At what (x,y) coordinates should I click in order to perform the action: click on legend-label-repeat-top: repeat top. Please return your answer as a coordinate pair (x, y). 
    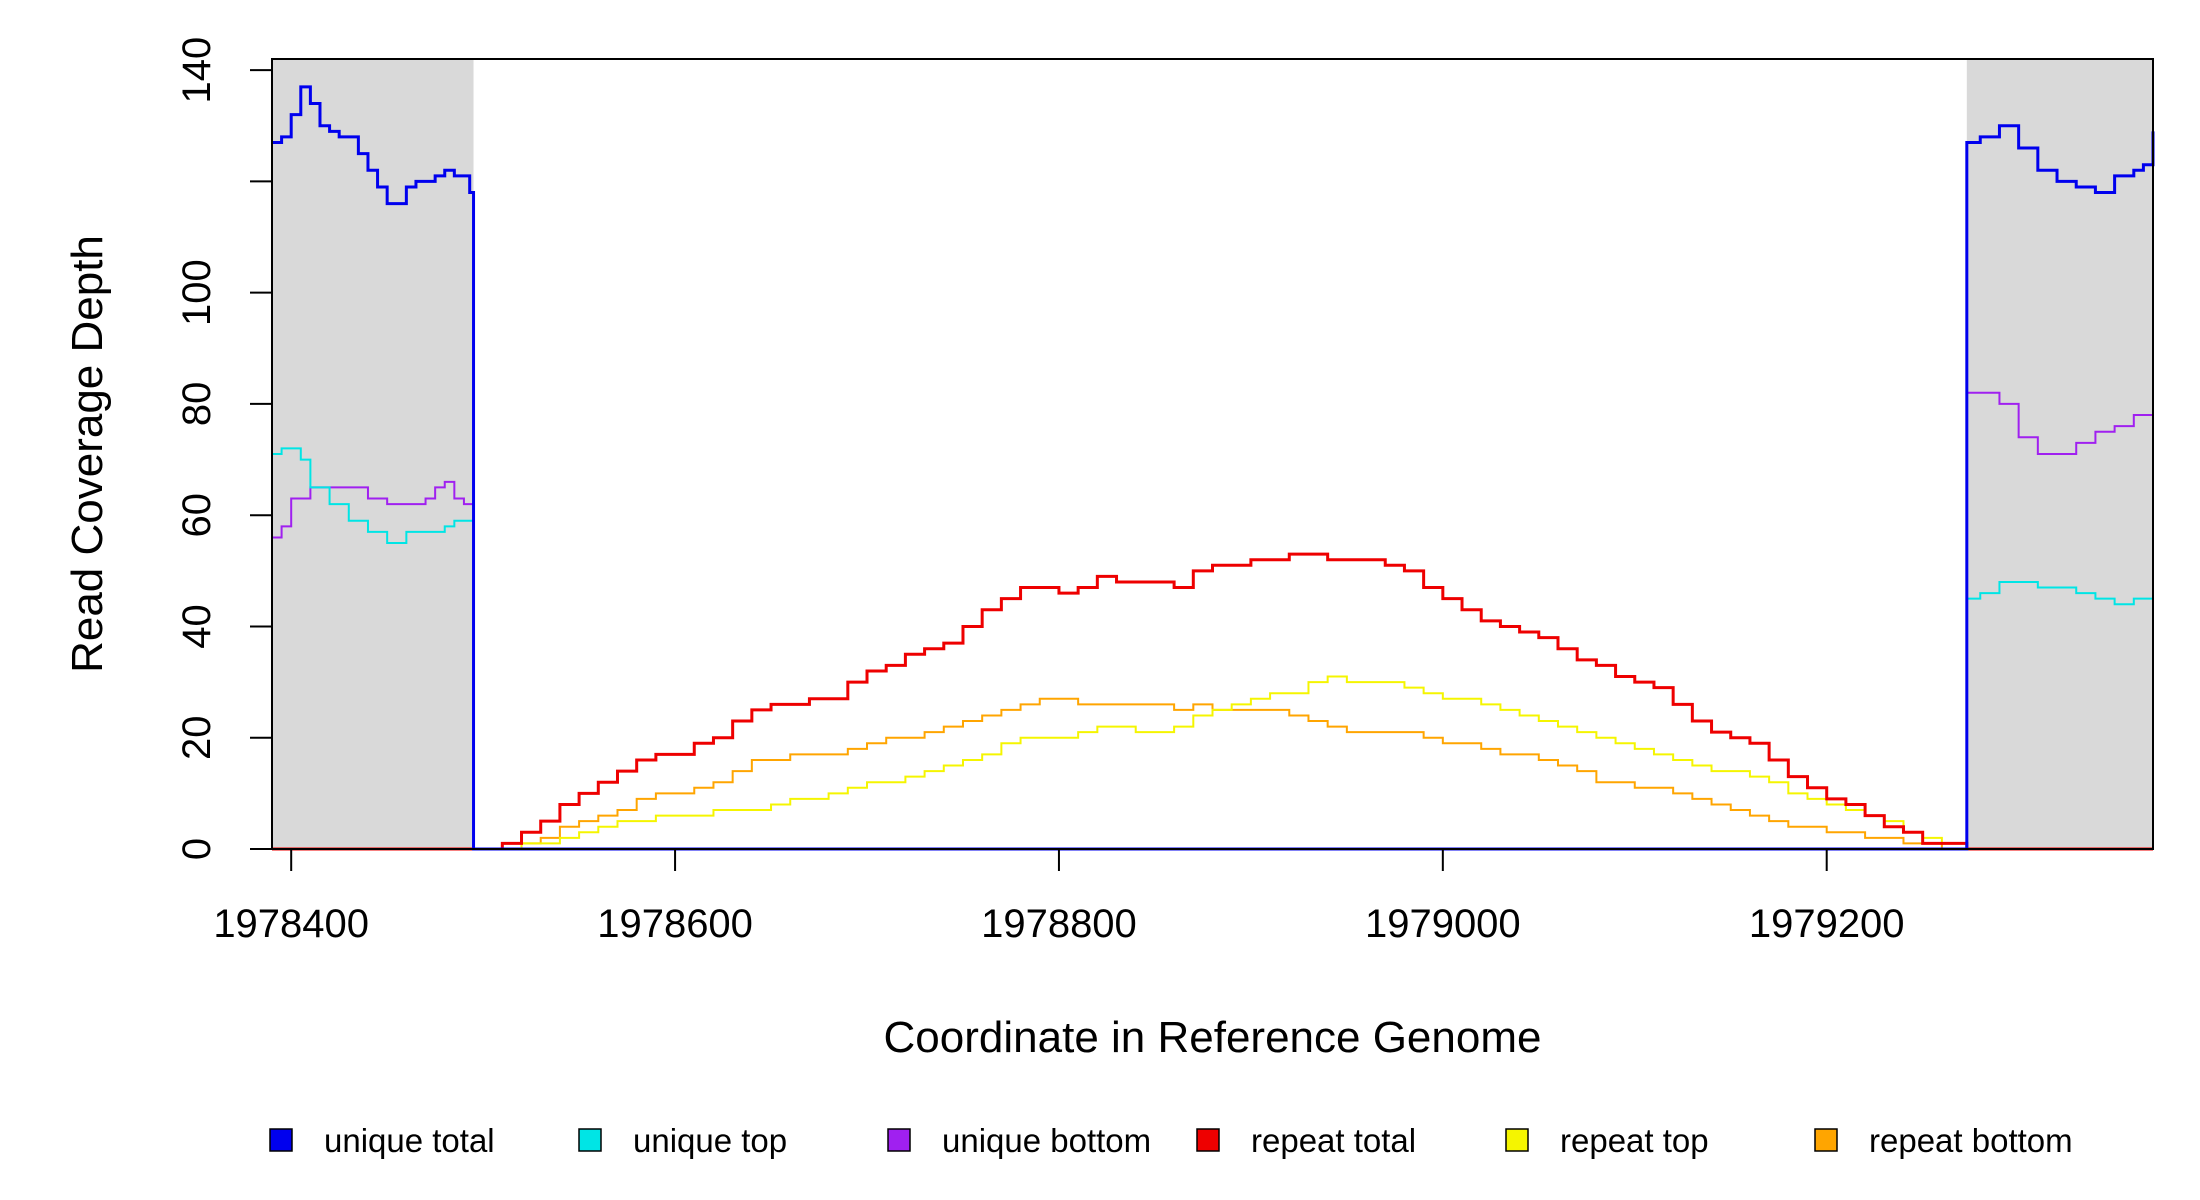
    Looking at the image, I should click on (1634, 1140).